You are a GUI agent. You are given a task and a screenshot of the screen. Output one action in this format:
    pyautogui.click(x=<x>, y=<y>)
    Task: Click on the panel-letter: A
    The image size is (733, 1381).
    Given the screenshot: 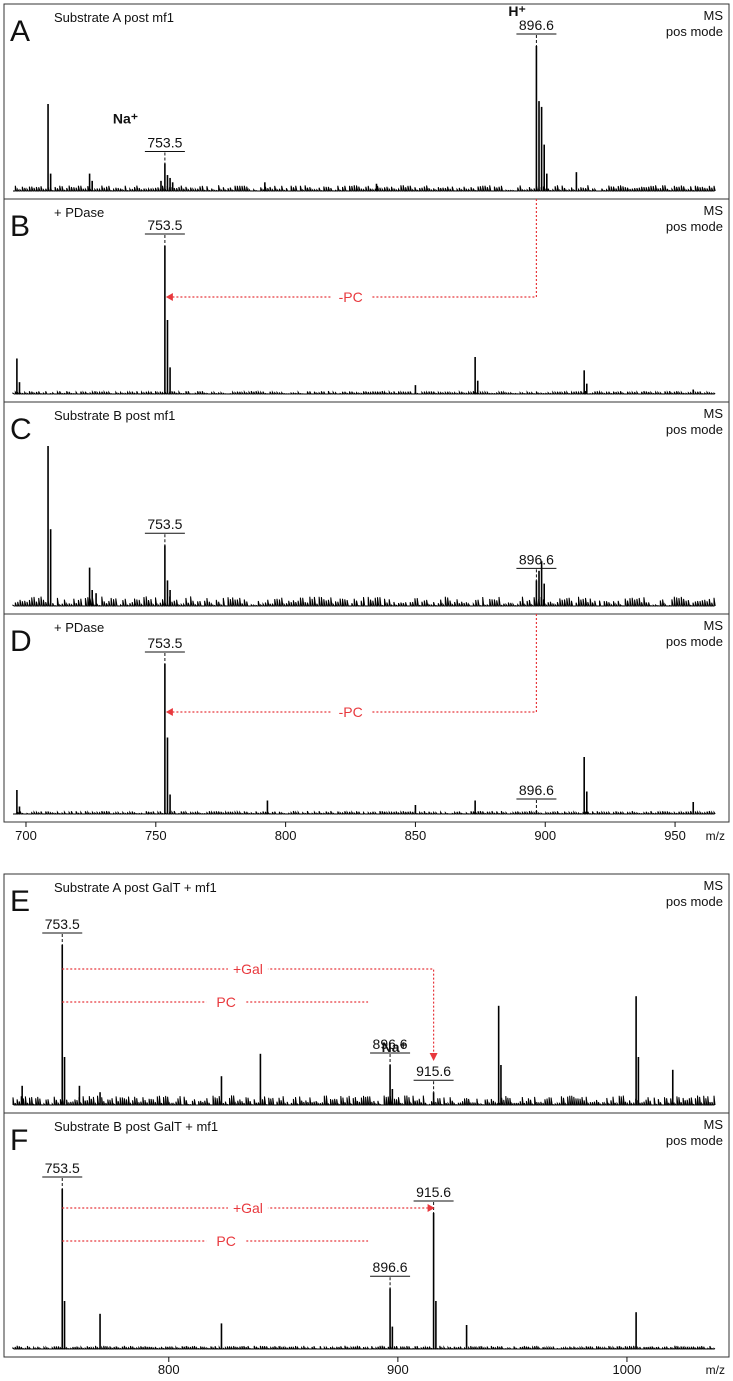 What is the action you would take?
    pyautogui.click(x=20, y=31)
    